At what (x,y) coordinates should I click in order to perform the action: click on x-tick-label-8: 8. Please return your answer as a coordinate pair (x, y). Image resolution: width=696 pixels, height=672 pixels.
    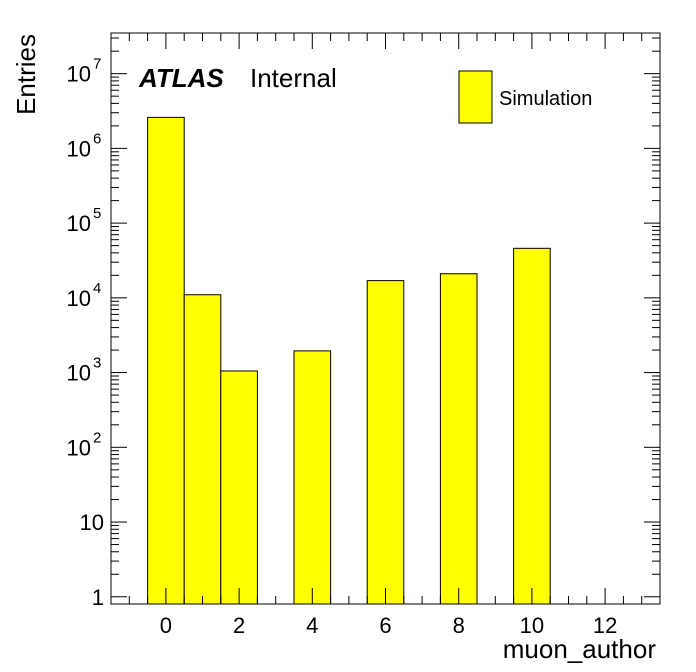
    Looking at the image, I should click on (459, 625).